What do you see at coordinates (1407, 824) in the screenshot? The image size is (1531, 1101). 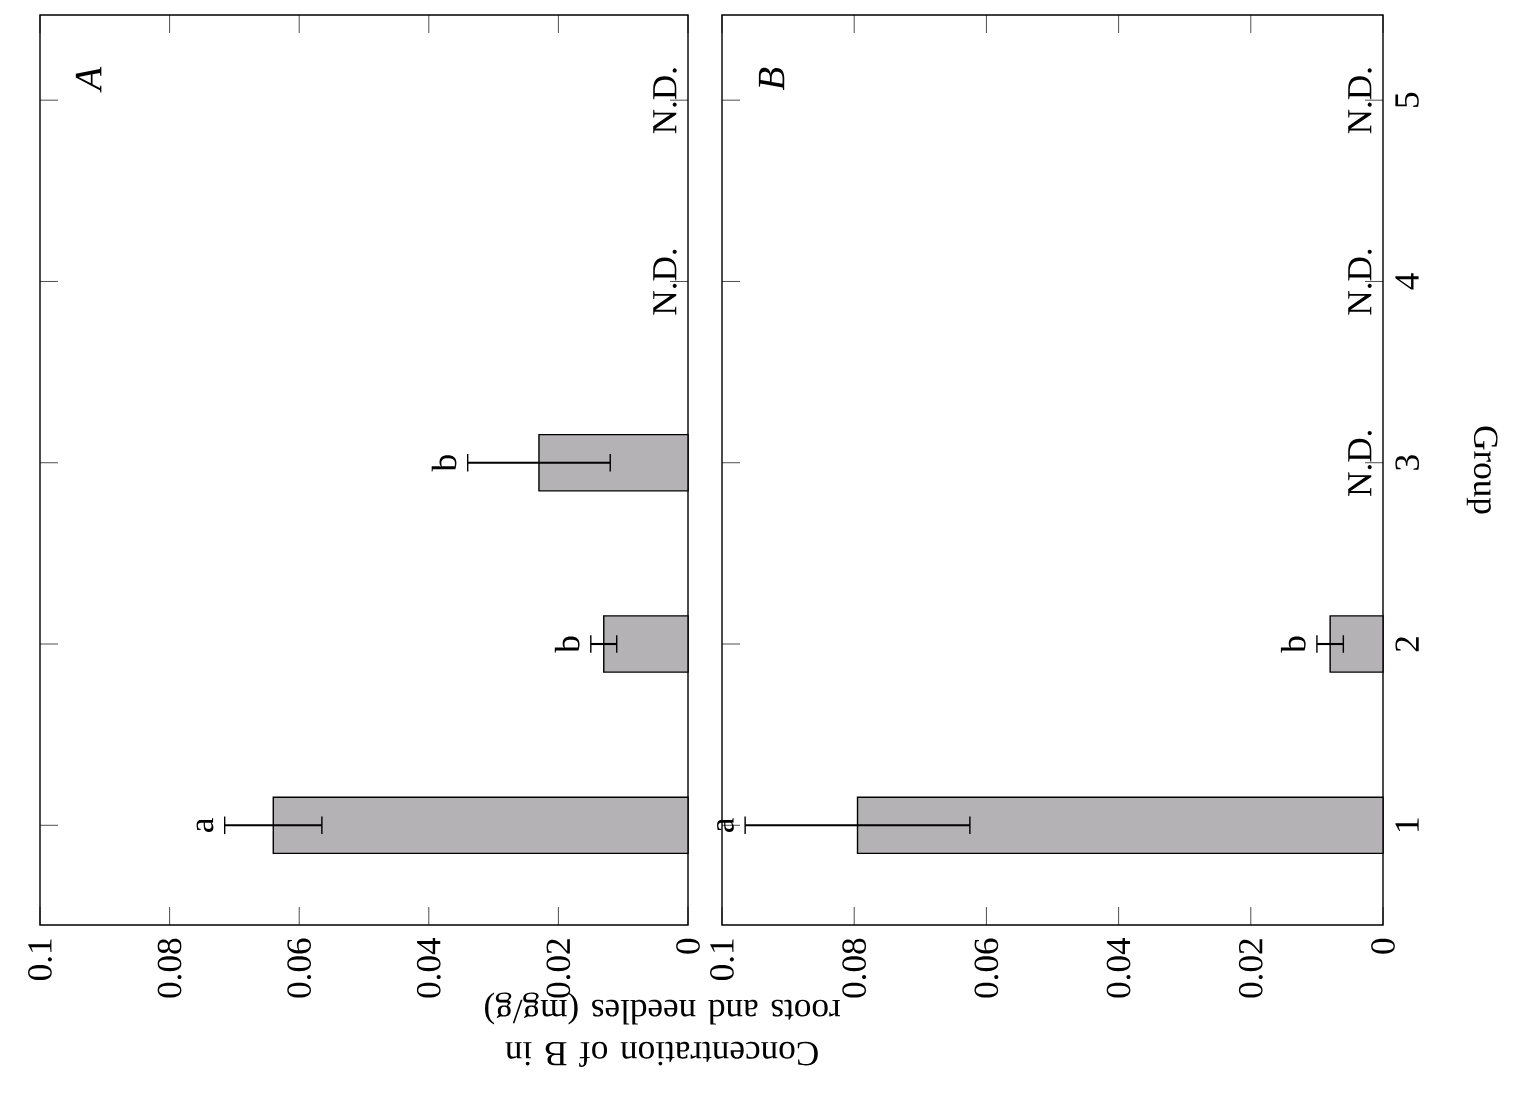 I see `y-tick-label: 1` at bounding box center [1407, 824].